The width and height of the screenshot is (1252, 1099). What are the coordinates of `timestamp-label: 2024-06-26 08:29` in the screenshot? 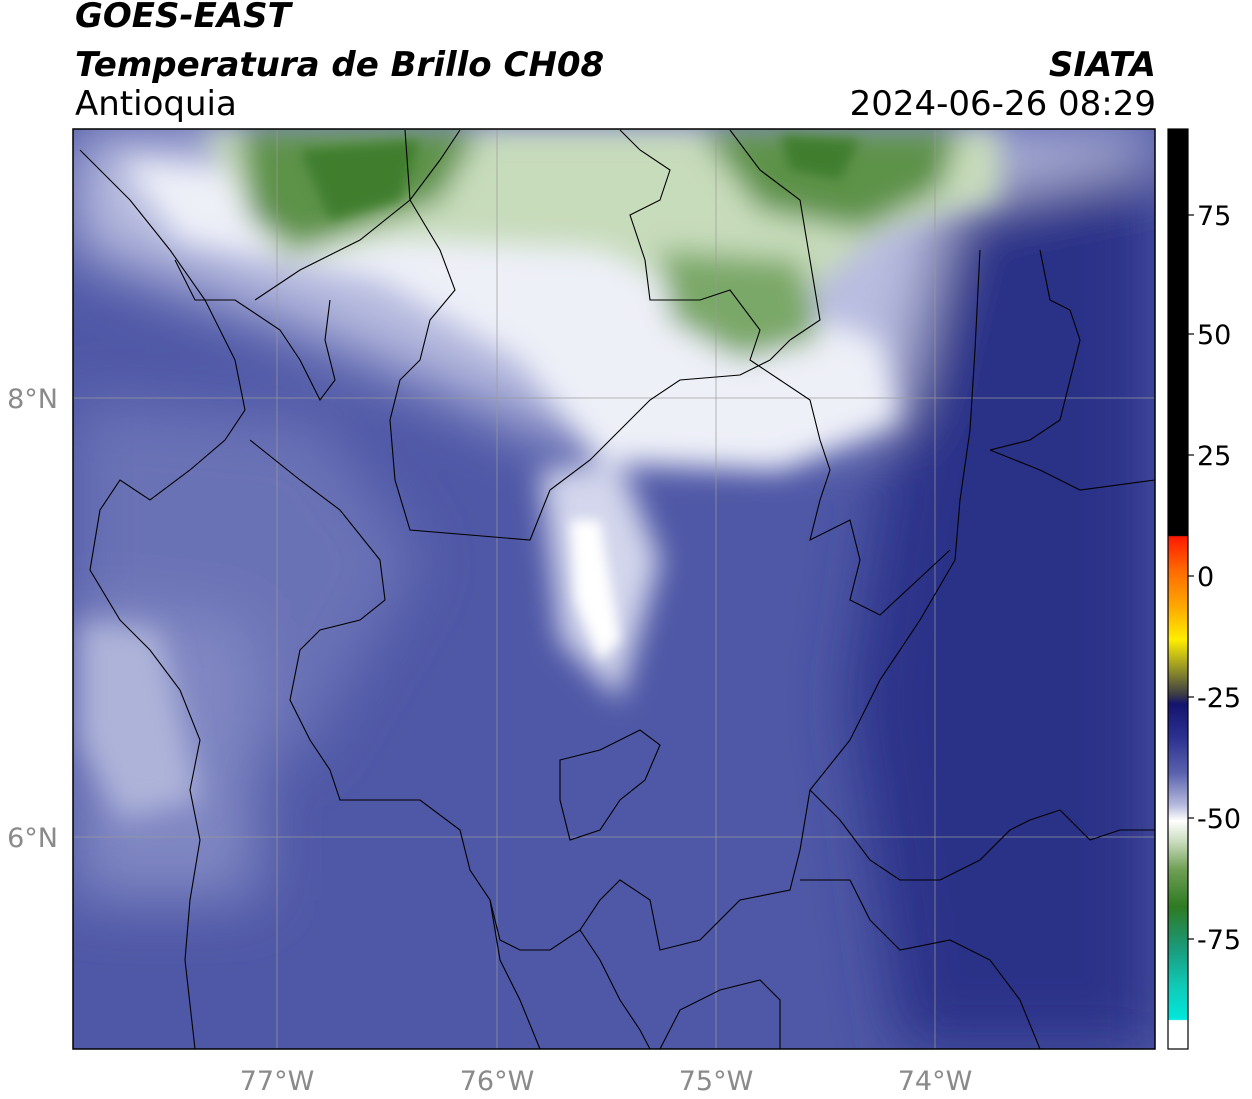 It's located at (1002, 104).